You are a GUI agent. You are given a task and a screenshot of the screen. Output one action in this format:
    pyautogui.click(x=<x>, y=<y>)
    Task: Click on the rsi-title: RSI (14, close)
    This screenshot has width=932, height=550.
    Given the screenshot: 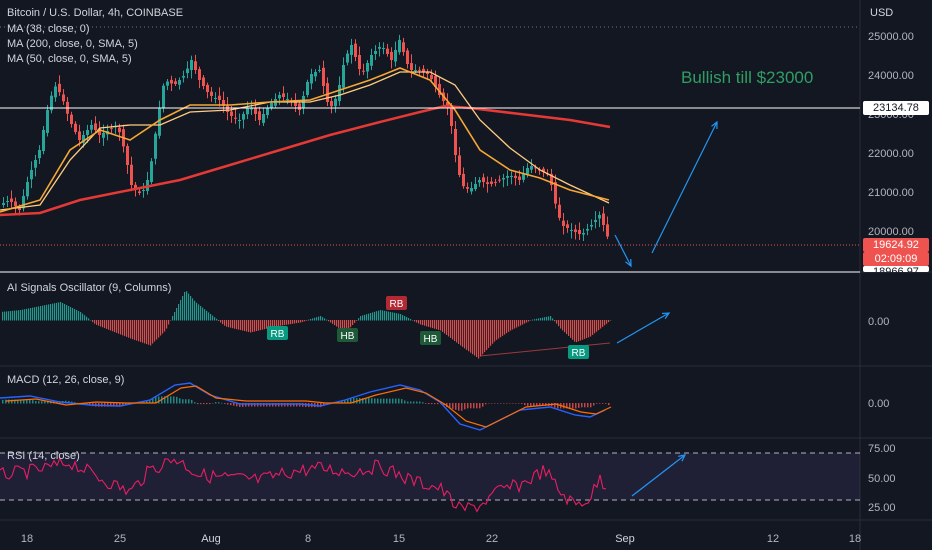 What is the action you would take?
    pyautogui.click(x=43, y=456)
    